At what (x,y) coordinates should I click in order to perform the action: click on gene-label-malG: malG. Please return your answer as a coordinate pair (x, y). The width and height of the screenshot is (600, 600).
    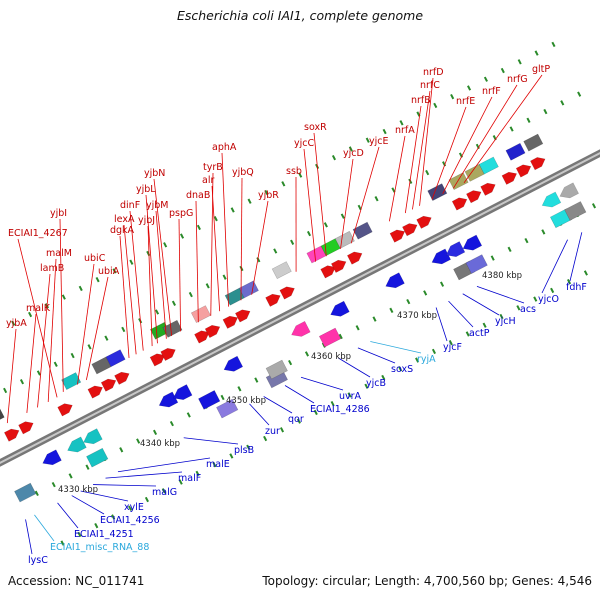
    Looking at the image, I should click on (164, 492).